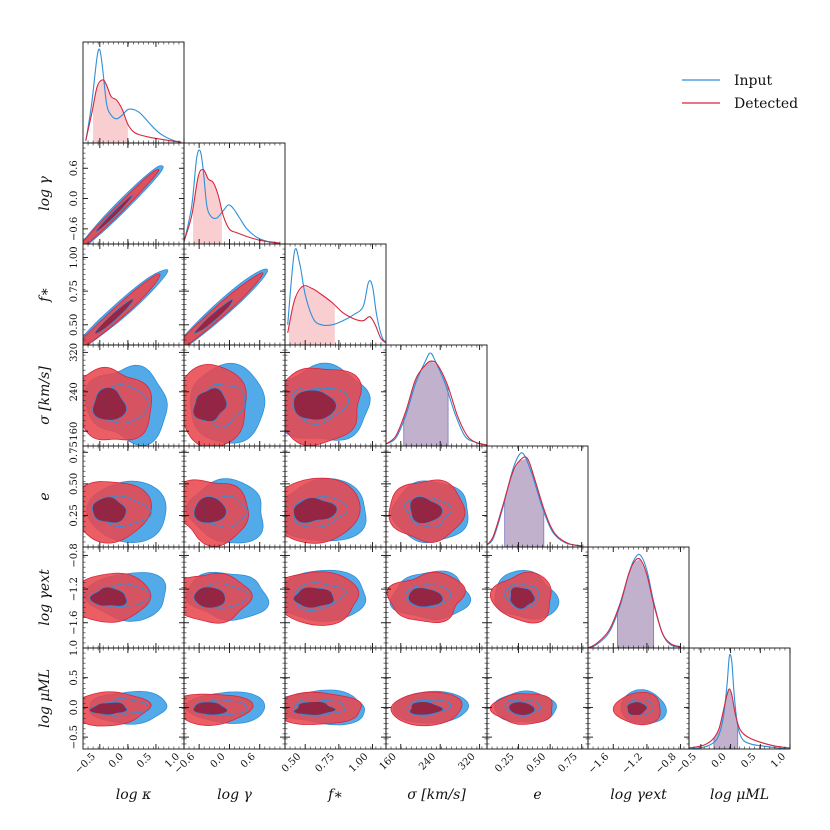 The image size is (830, 830). What do you see at coordinates (45, 698) in the screenshot?
I see `y-axis-label-mu: log μML` at bounding box center [45, 698].